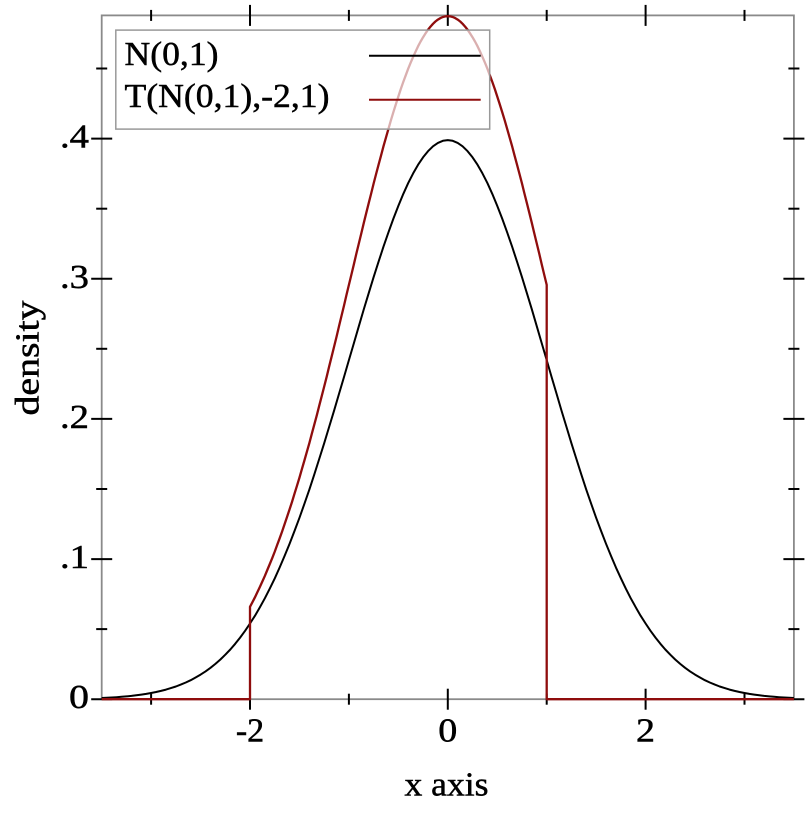 Image resolution: width=812 pixels, height=817 pixels. Describe the element at coordinates (74, 417) in the screenshot. I see `svg-text: .2` at that location.